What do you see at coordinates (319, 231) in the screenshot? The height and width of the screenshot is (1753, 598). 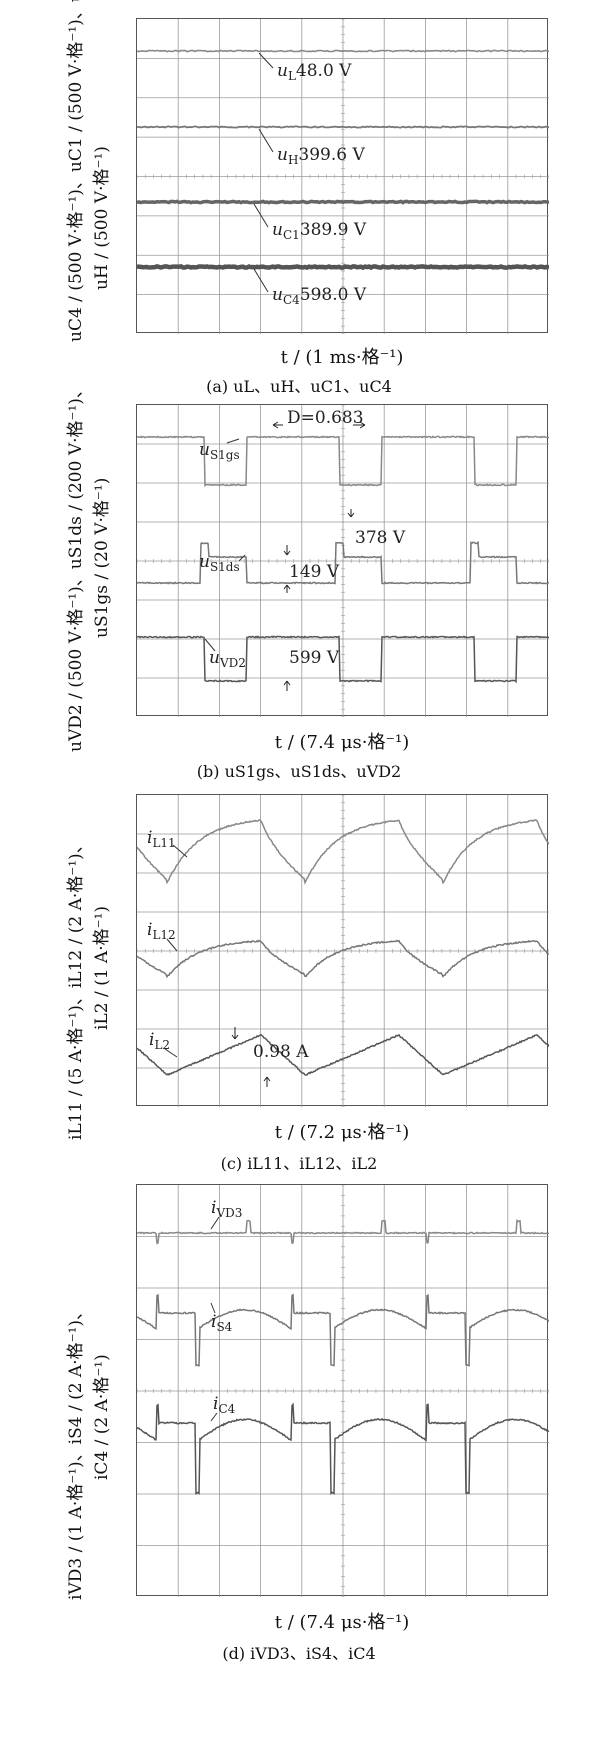 I see `label-uC1: uC1389.9 V` at bounding box center [319, 231].